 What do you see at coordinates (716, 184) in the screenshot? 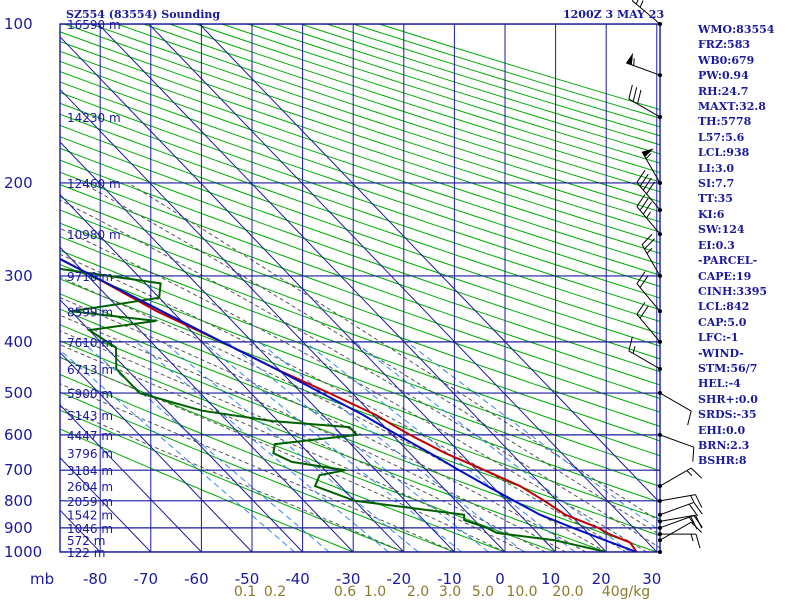
I see `index-item: SI:7.7` at bounding box center [716, 184].